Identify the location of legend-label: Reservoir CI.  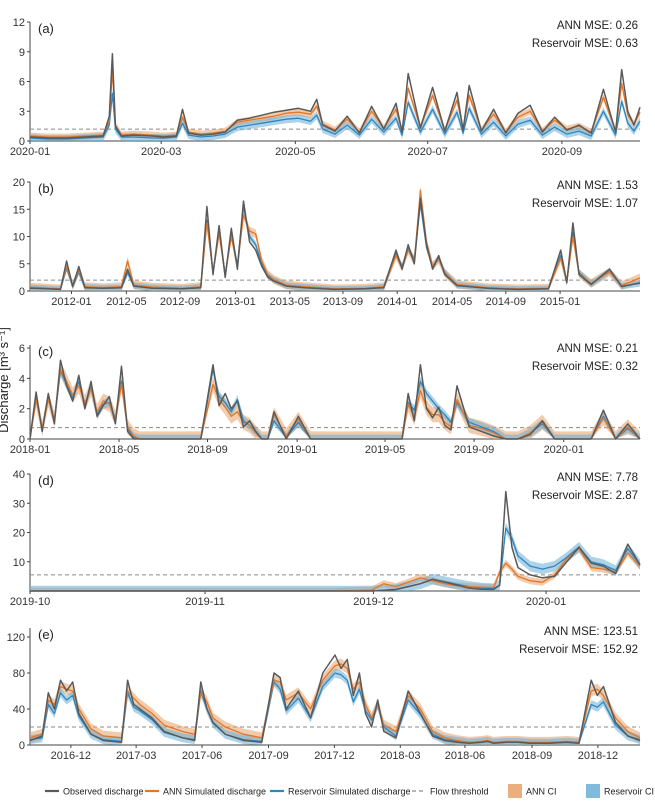
(629, 792).